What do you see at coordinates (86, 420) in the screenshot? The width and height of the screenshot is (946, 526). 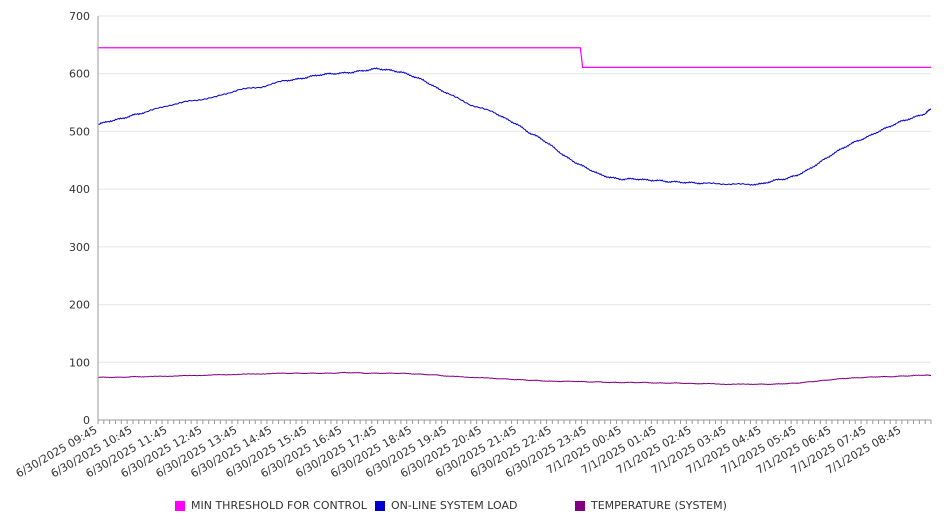 I see `y-tick-label: 0` at bounding box center [86, 420].